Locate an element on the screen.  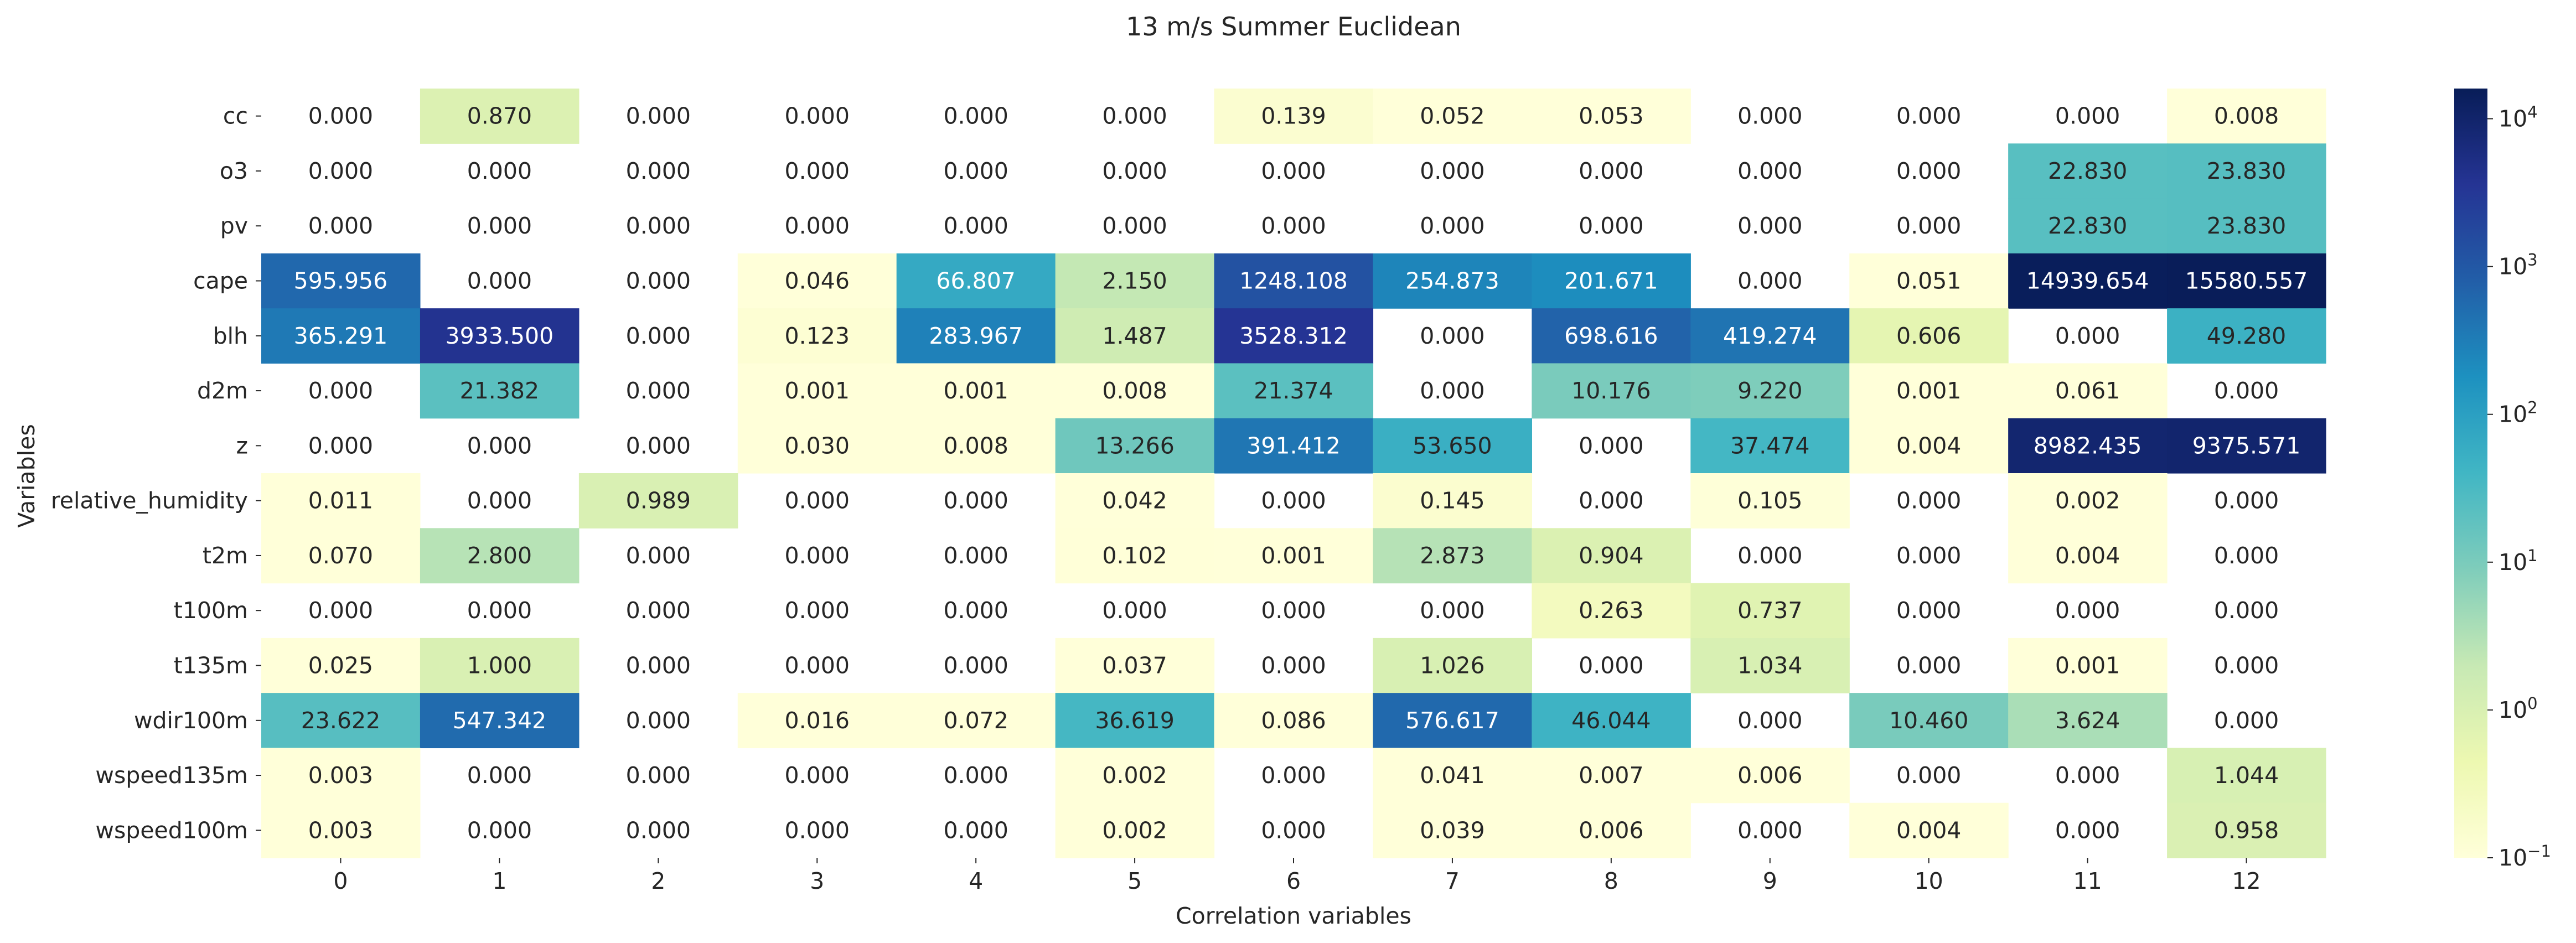
cell-value-label: 23.830 is located at coordinates (2246, 171).